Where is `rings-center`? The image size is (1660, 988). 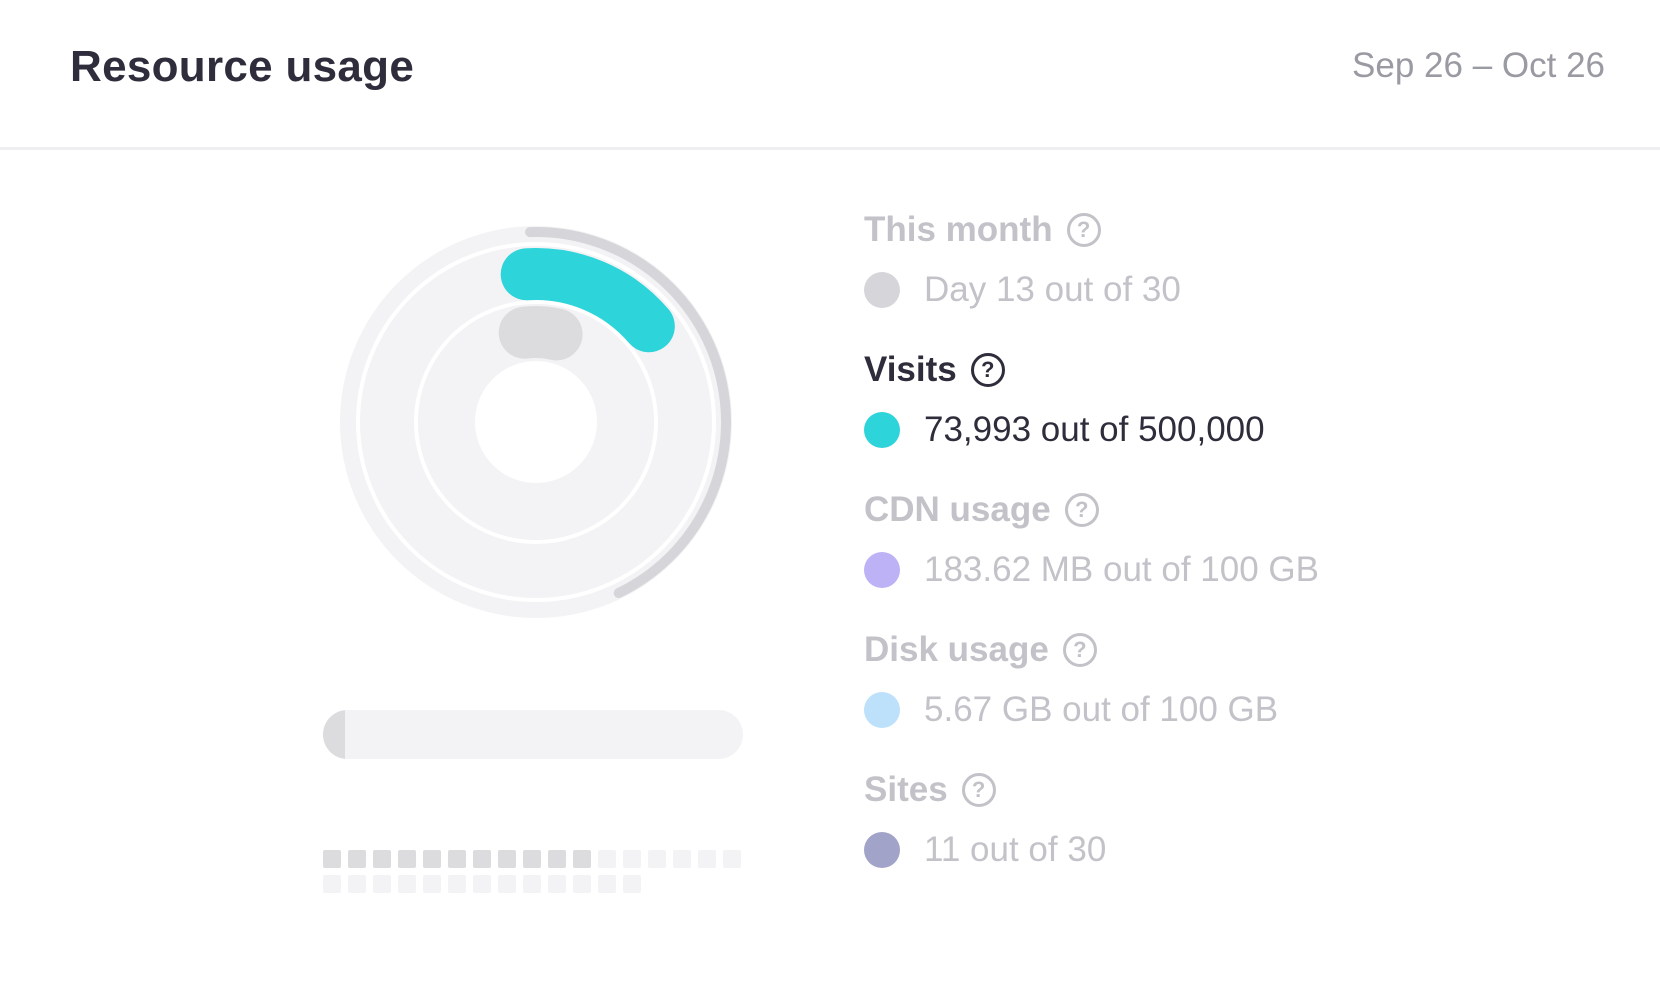 rings-center is located at coordinates (536, 422).